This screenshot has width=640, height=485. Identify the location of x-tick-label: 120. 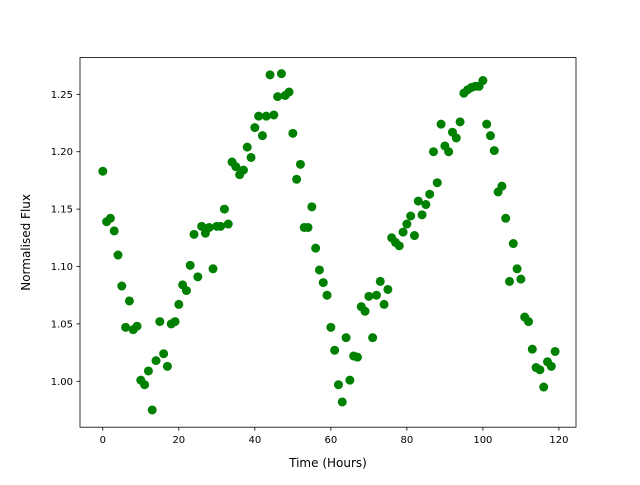
(558, 440).